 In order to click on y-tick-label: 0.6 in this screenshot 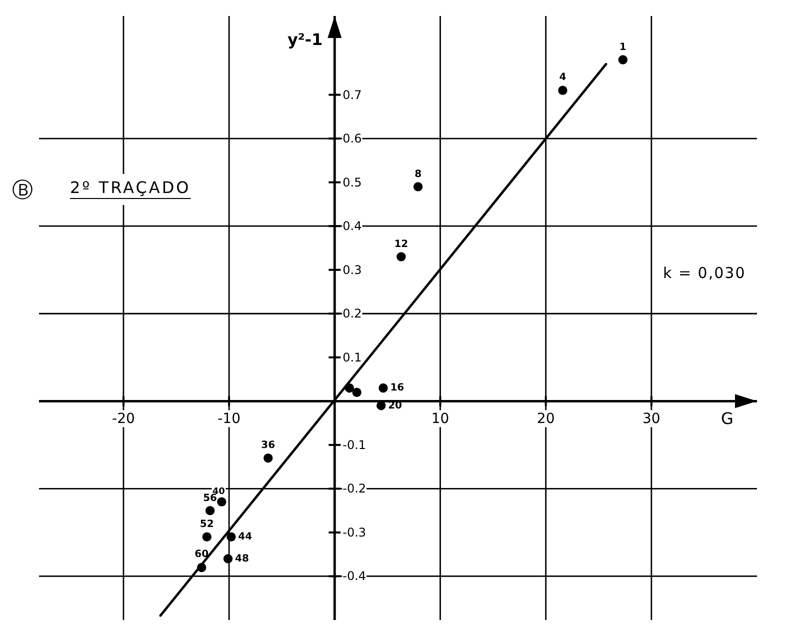, I will do `click(352, 139)`.